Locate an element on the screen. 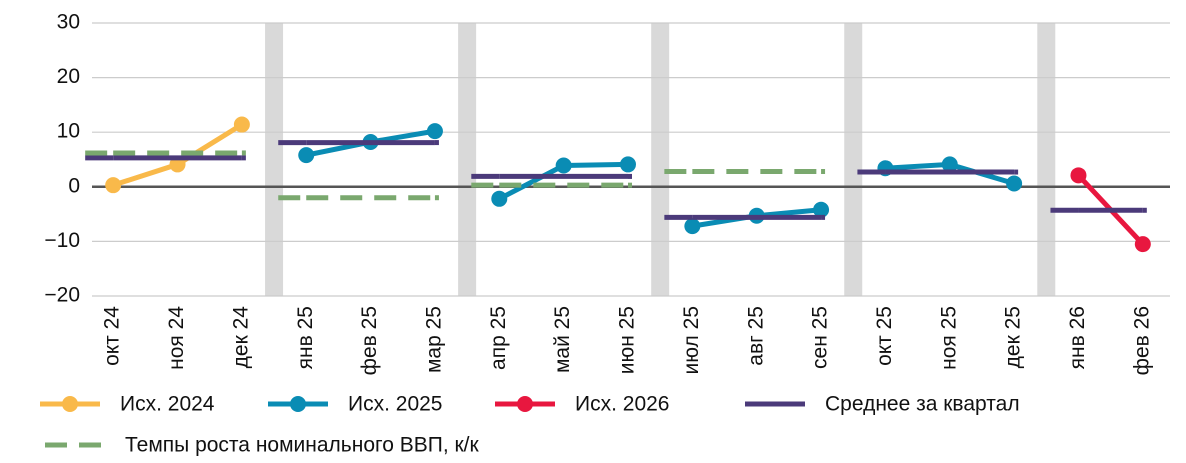  x-tick-label: апр 25 is located at coordinates (498, 338).